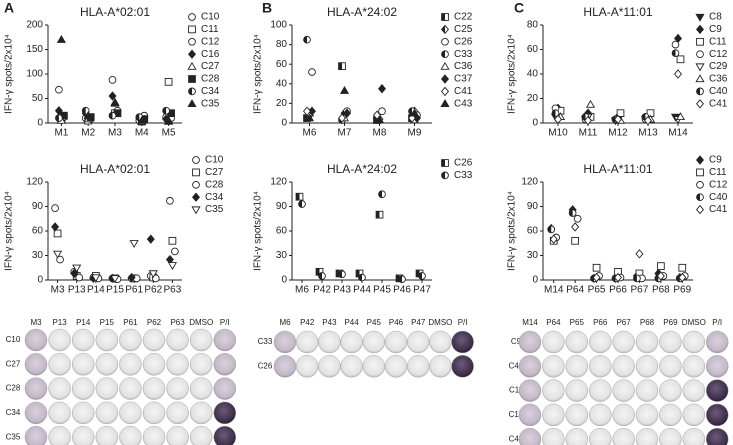 The height and width of the screenshot is (445, 733). Describe the element at coordinates (214, 209) in the screenshot. I see `legend-label: C35` at that location.